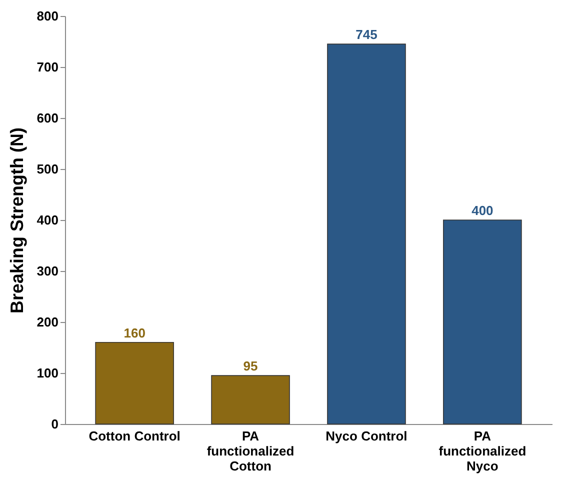 The image size is (567, 478). I want to click on y-tick-label: 800, so click(47, 16).